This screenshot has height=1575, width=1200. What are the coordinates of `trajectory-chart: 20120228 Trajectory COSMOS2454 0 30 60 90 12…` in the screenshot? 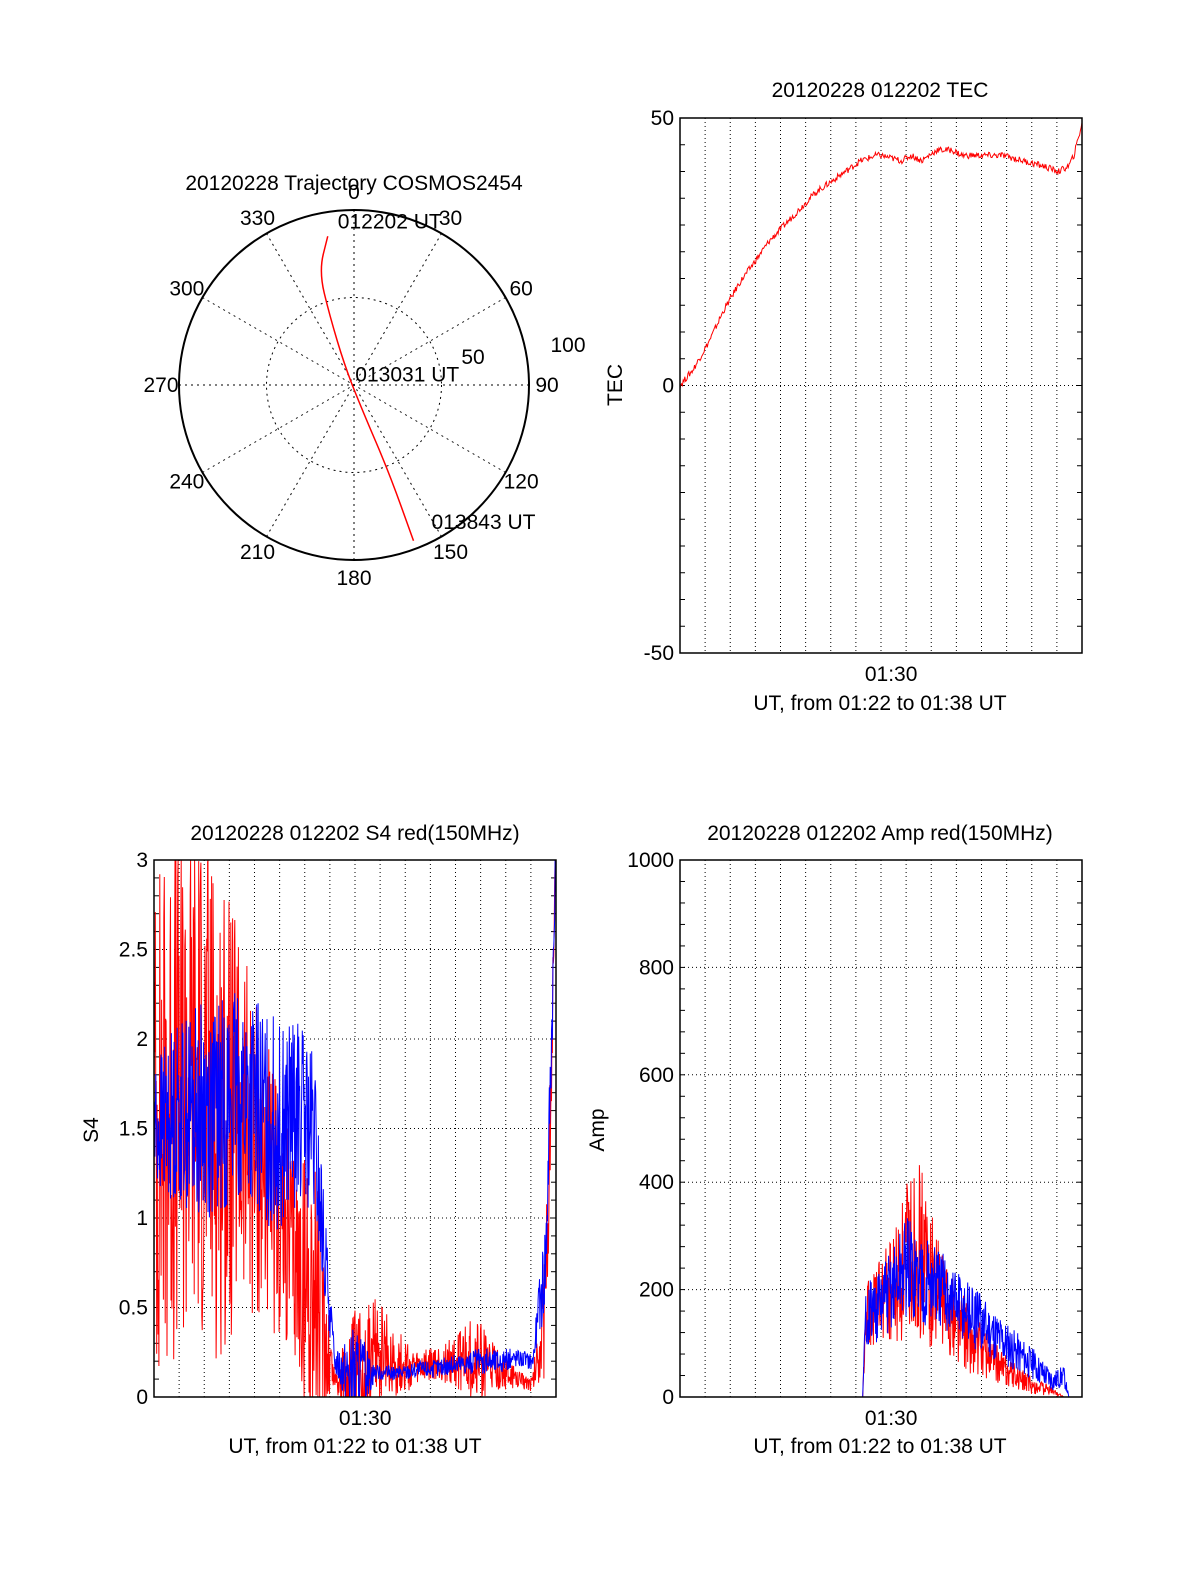 It's located at (364, 381).